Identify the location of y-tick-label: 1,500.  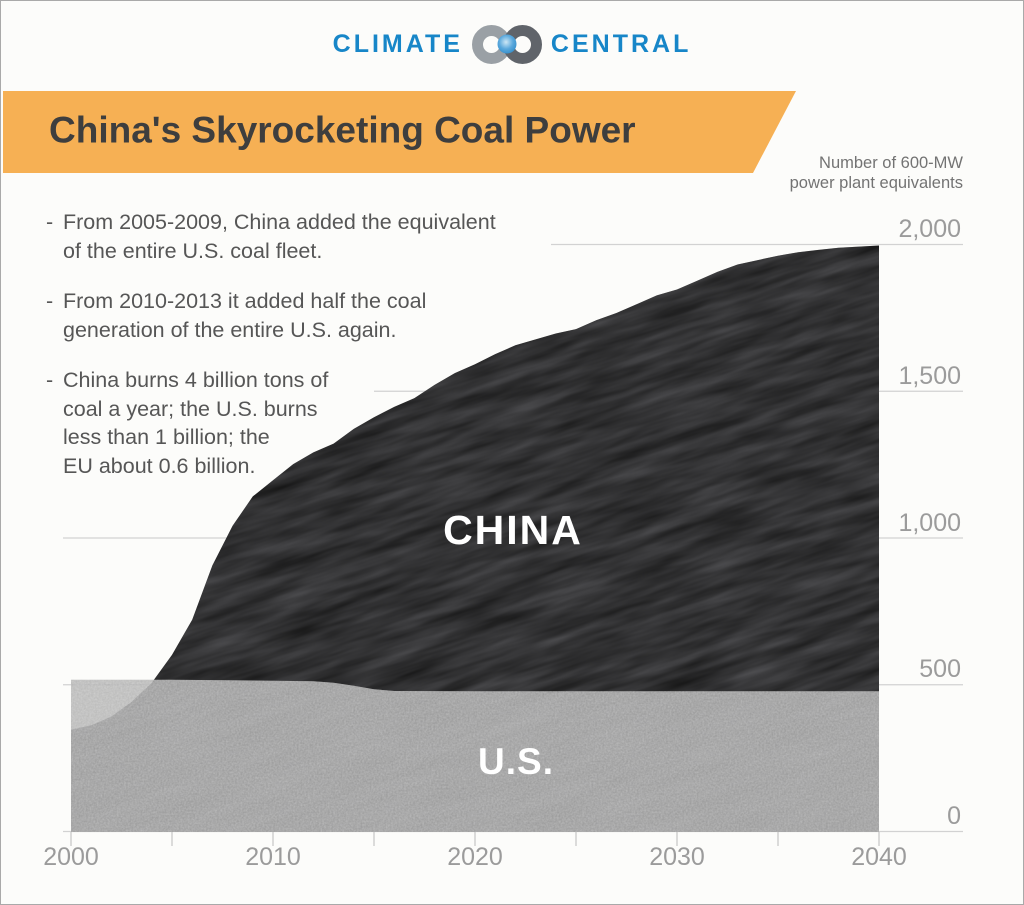
(929, 375).